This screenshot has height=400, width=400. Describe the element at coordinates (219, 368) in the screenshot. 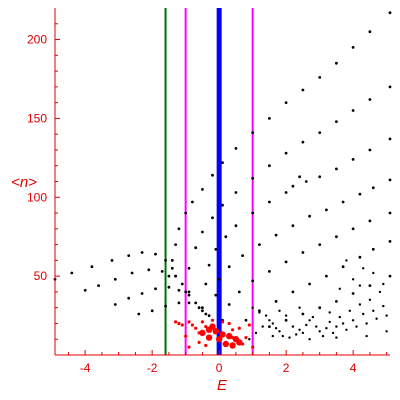

I see `x-tick-label-2: 0` at that location.